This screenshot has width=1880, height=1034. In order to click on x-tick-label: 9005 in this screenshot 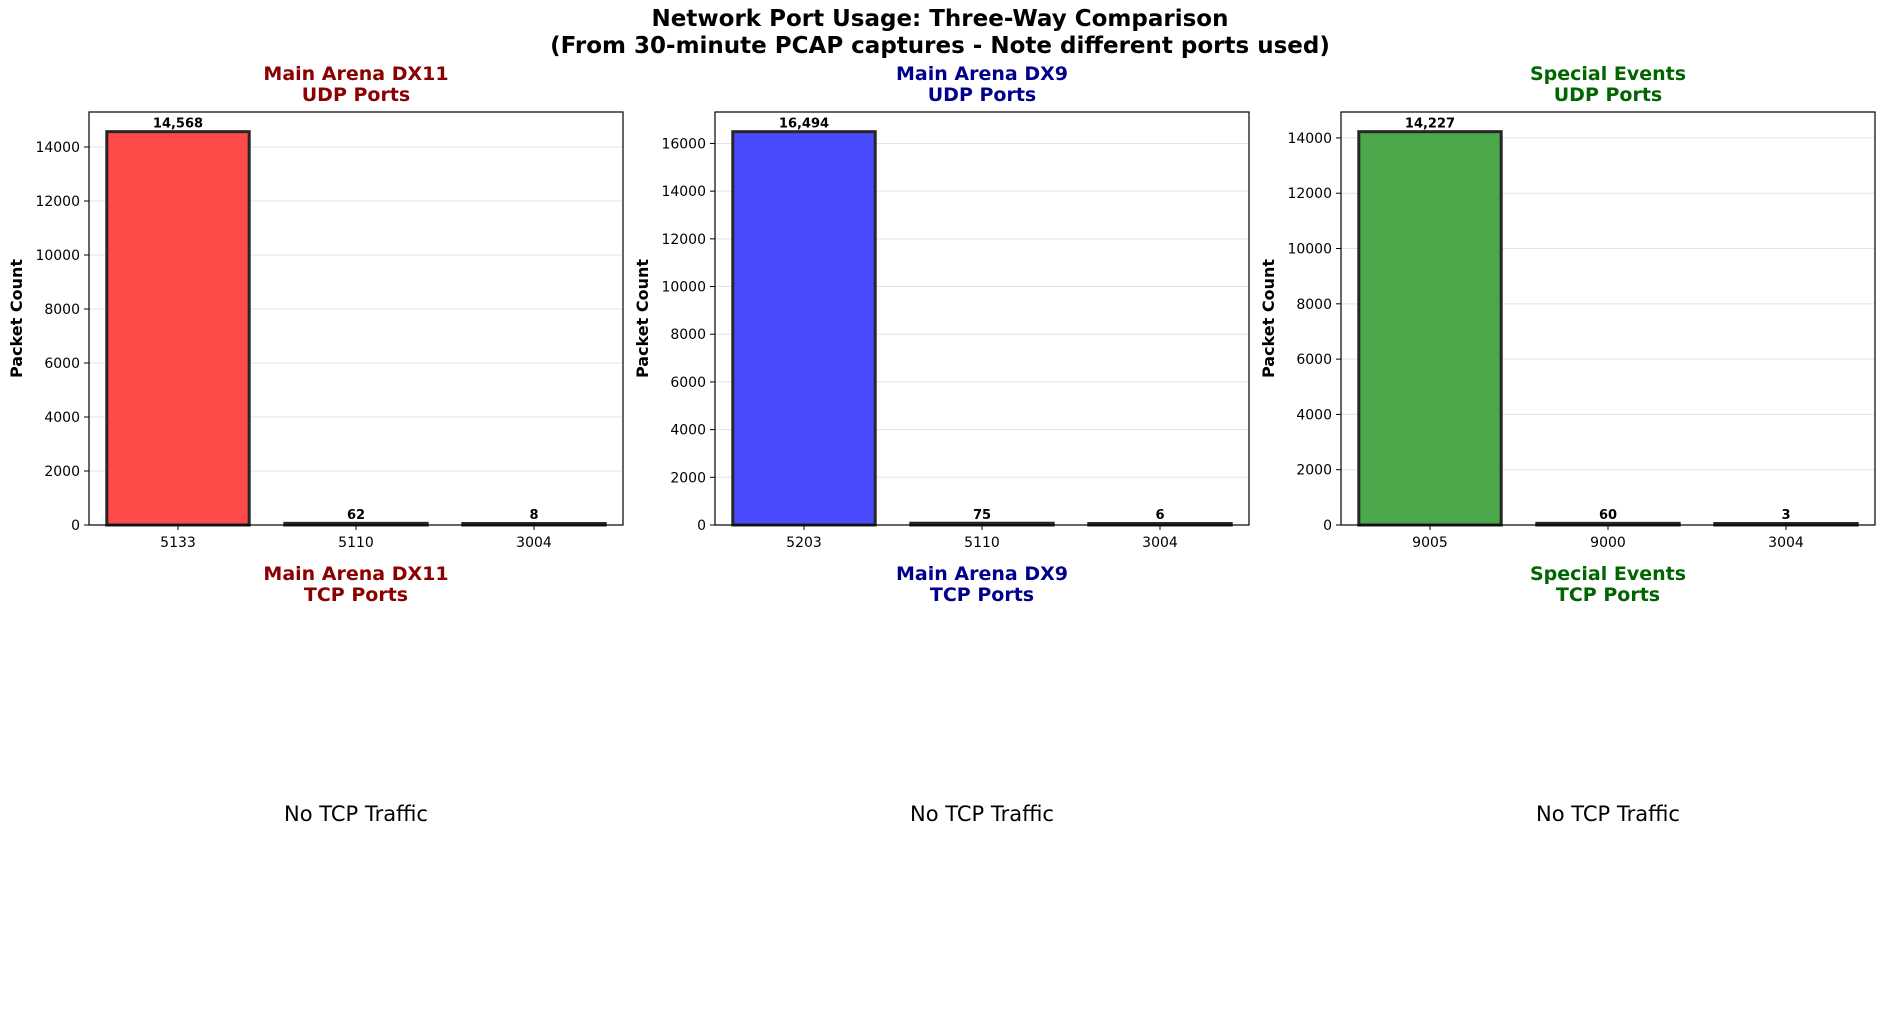, I will do `click(1430, 543)`.